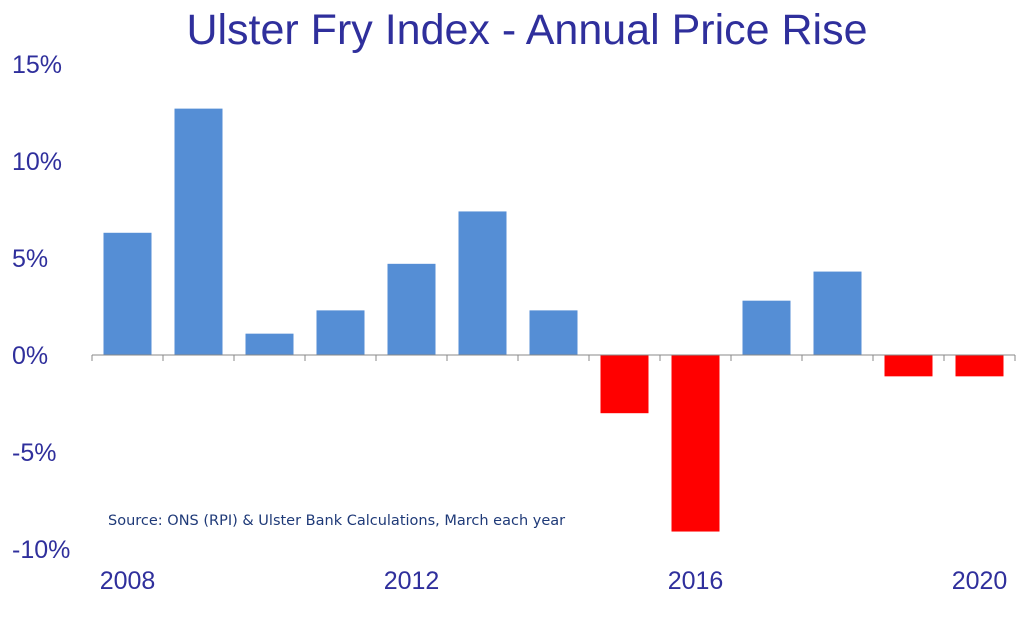 Image resolution: width=1024 pixels, height=624 pixels. What do you see at coordinates (198, 232) in the screenshot?
I see `bar-2009` at bounding box center [198, 232].